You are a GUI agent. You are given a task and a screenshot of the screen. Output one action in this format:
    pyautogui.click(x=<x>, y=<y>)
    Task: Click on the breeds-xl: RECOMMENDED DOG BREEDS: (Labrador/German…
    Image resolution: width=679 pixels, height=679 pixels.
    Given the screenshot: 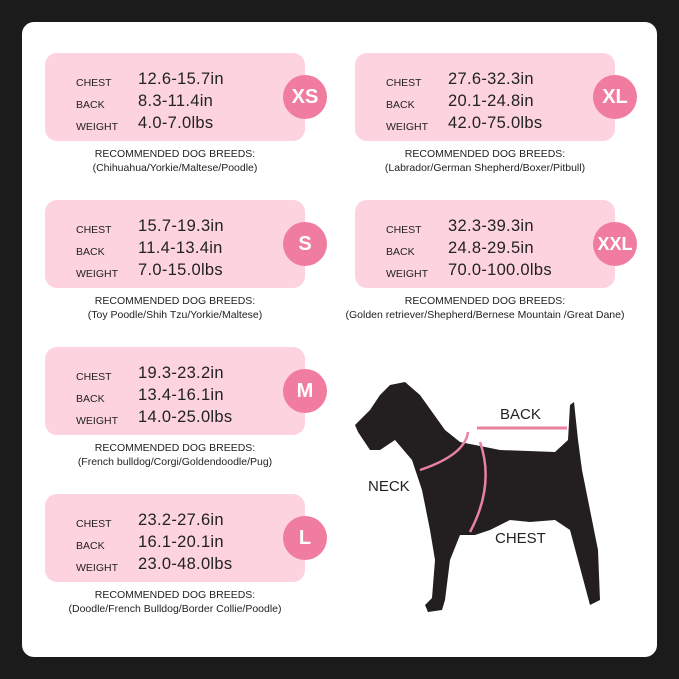 What is the action you would take?
    pyautogui.click(x=485, y=161)
    